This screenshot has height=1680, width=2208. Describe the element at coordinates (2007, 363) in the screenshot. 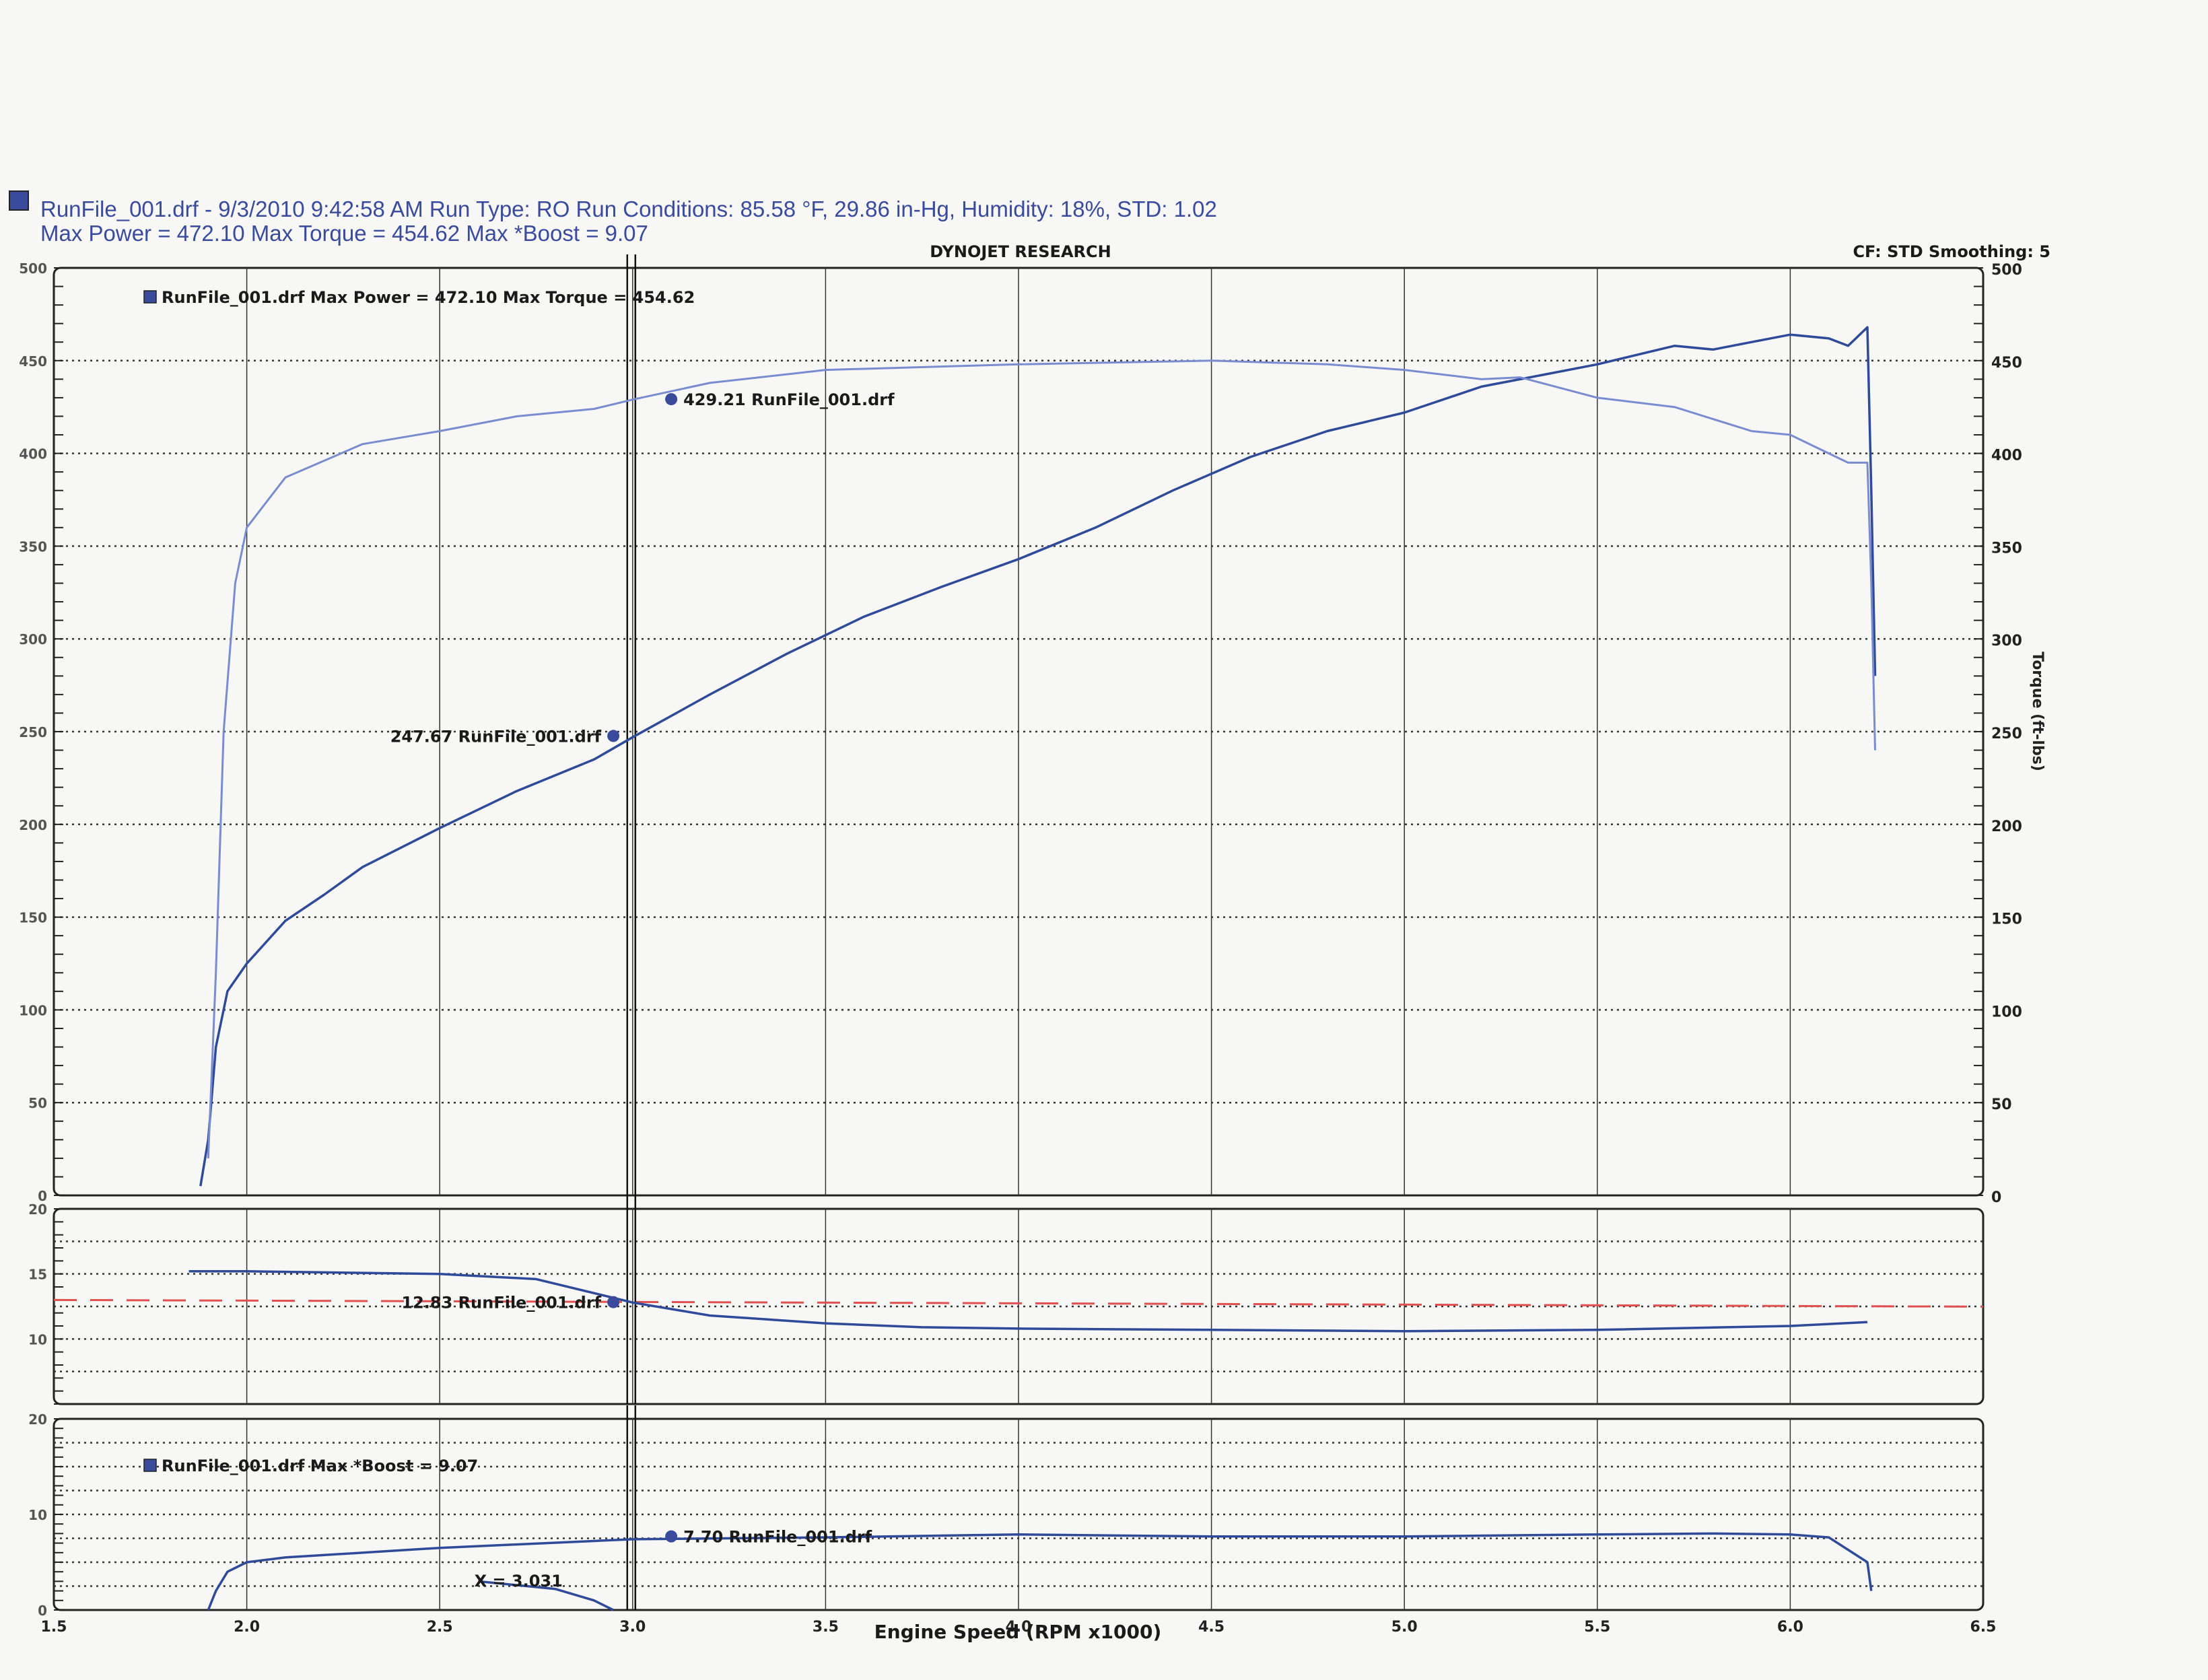

I see `y-right-tick-label: 450` at that location.